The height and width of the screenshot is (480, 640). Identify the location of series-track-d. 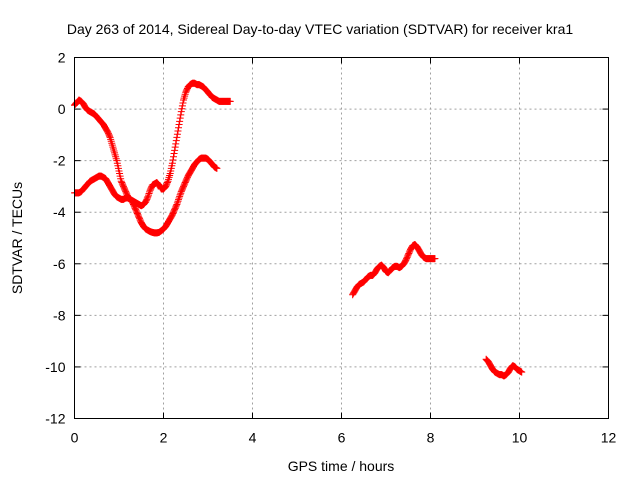
(504, 367).